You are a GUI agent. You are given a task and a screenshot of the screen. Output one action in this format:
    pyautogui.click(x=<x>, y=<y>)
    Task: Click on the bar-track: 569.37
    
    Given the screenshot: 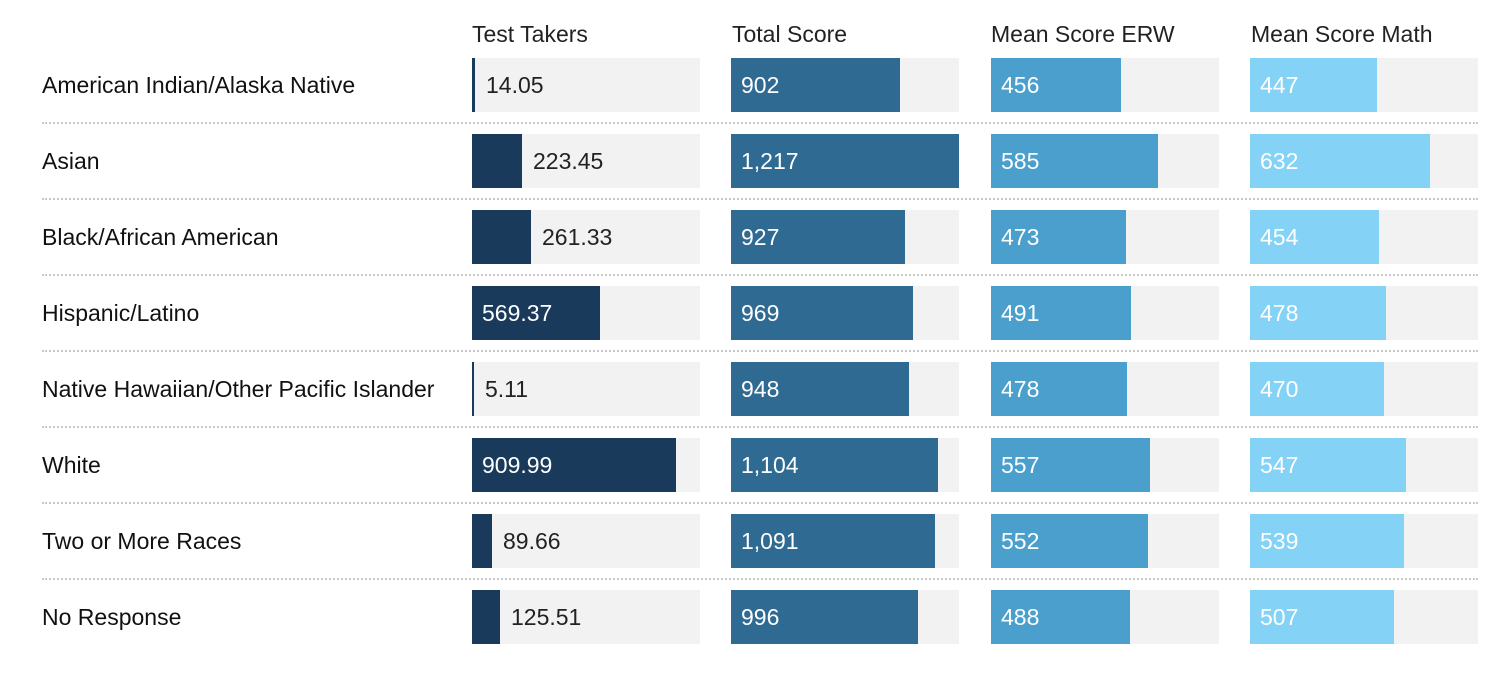 What is the action you would take?
    pyautogui.click(x=586, y=313)
    